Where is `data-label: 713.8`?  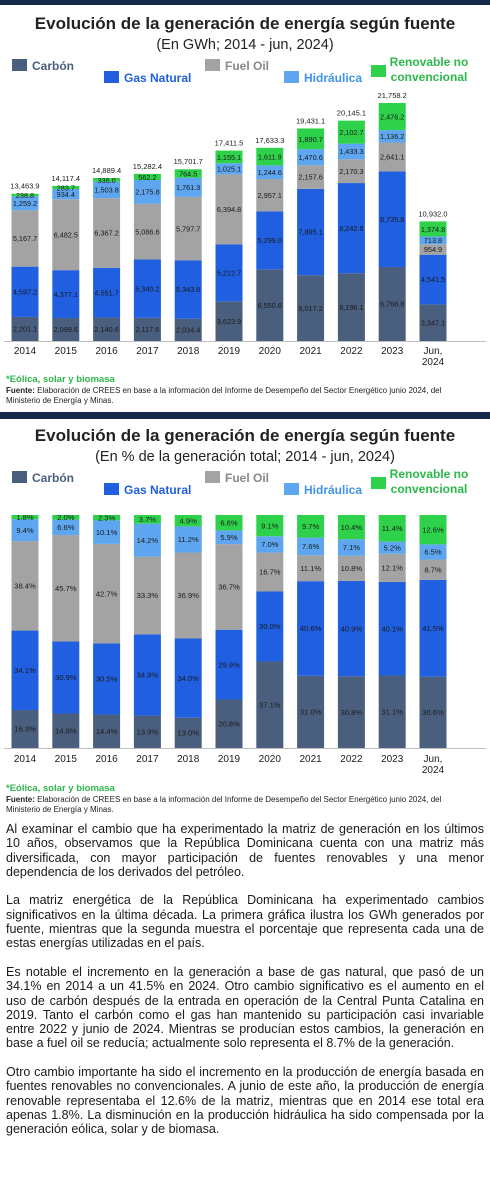 data-label: 713.8 is located at coordinates (433, 240).